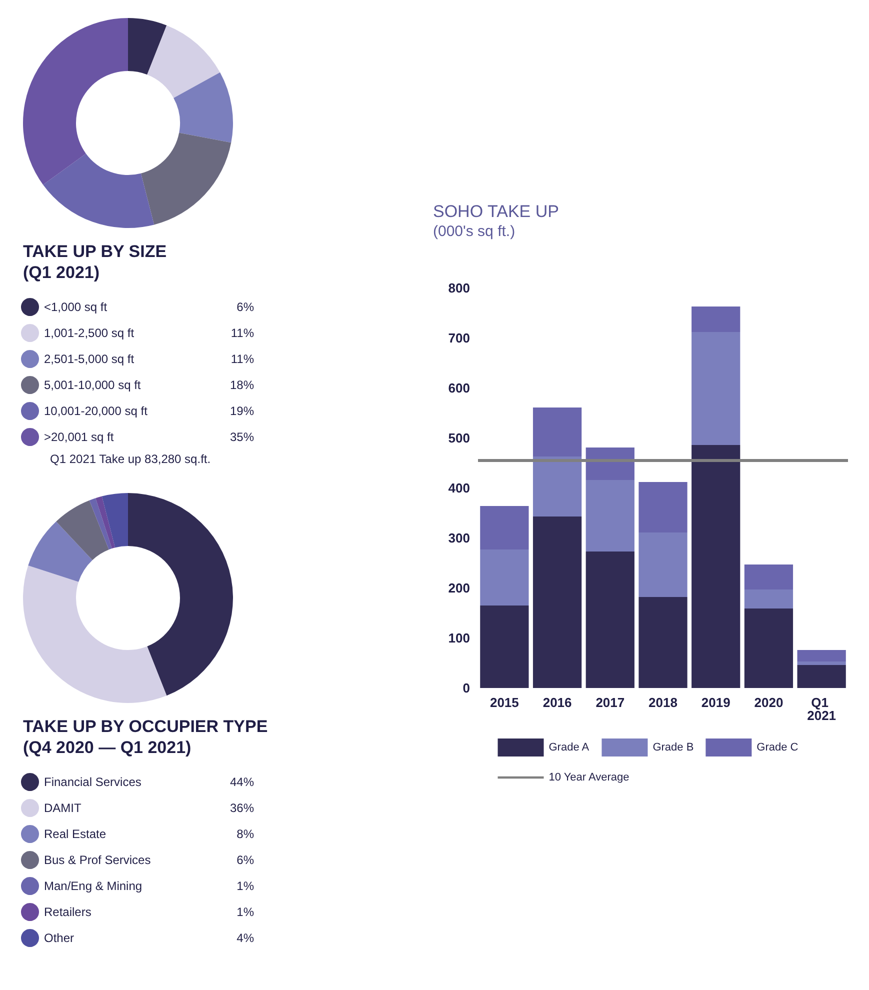 The height and width of the screenshot is (990, 869). What do you see at coordinates (589, 778) in the screenshot?
I see `legend-label: 10 Year Average` at bounding box center [589, 778].